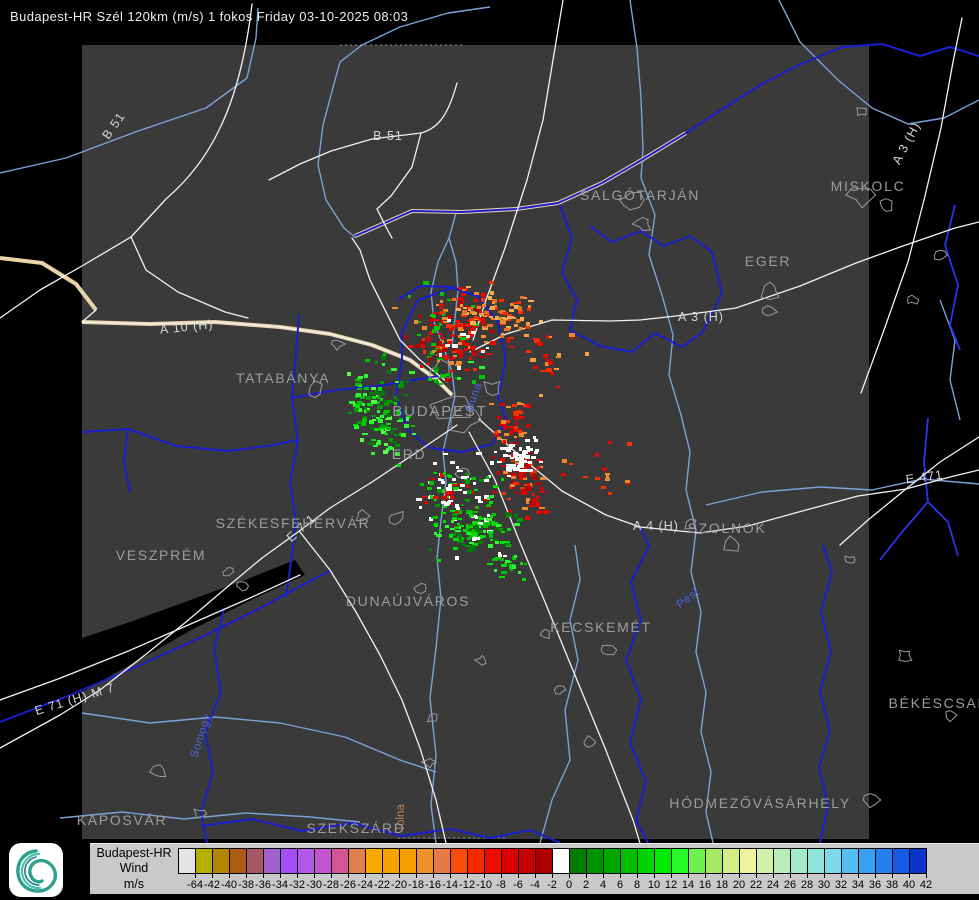 This screenshot has height=900, width=979. Describe the element at coordinates (283, 378) in the screenshot. I see `map-label-city: TATABÁNYA` at that location.